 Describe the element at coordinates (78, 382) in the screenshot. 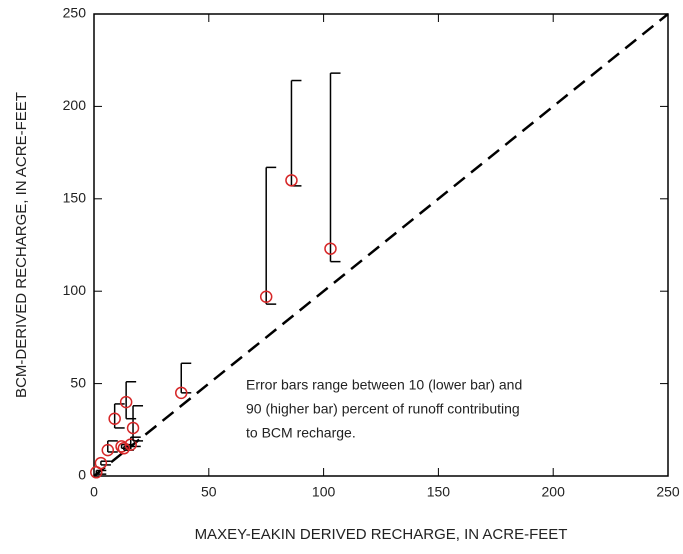

I see `y-tick-label: 50` at that location.